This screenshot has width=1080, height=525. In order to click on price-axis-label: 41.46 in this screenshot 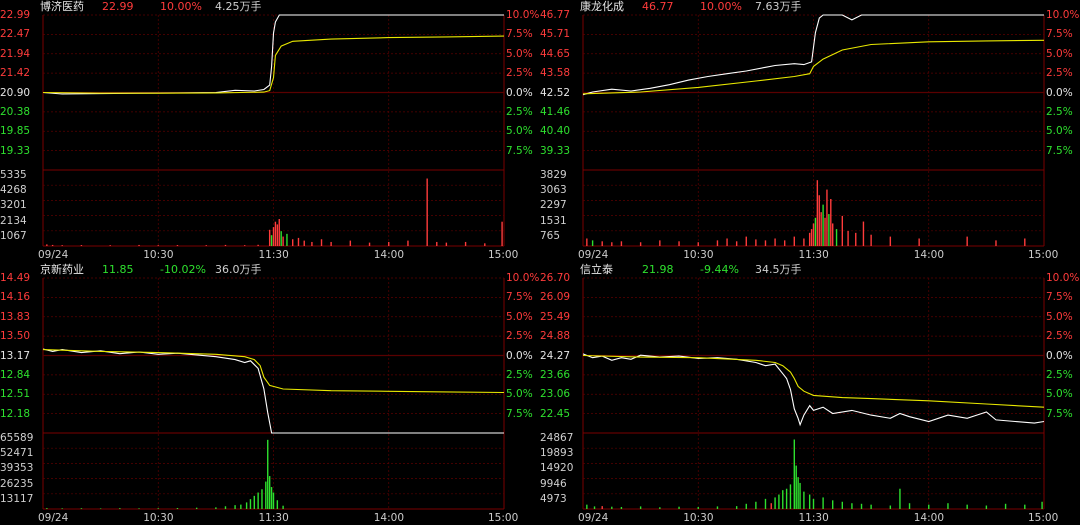, I will do `click(555, 111)`.